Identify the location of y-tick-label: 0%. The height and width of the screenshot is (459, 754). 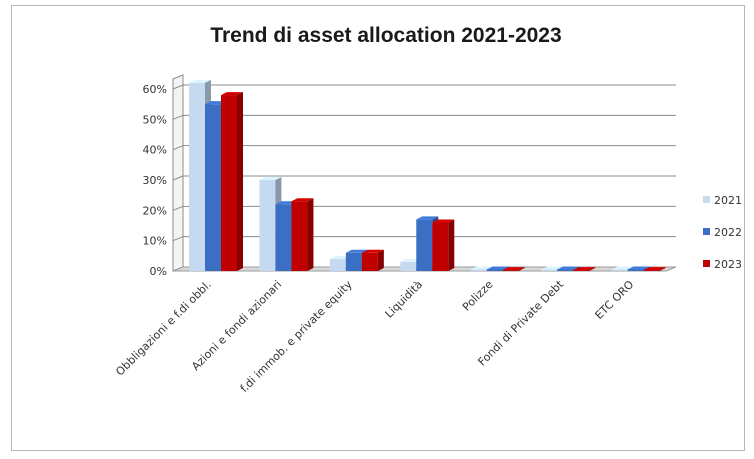
(158, 271).